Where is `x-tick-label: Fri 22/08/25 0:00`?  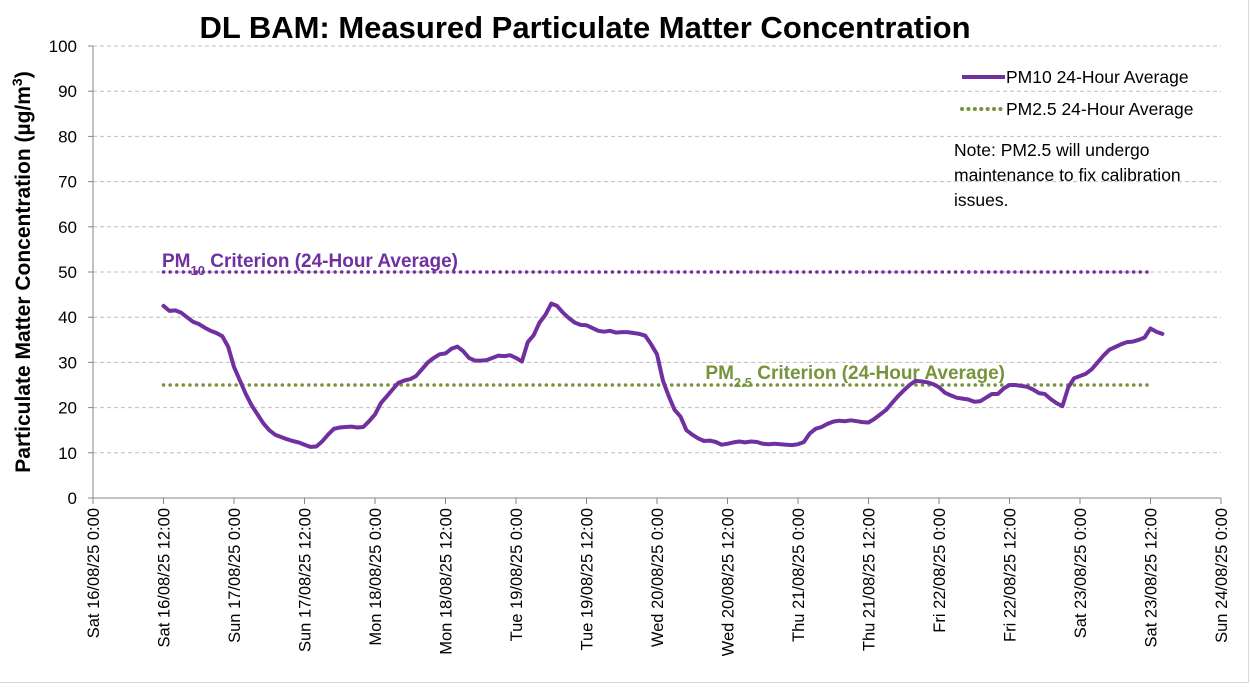
x-tick-label: Fri 22/08/25 0:00 is located at coordinates (940, 570).